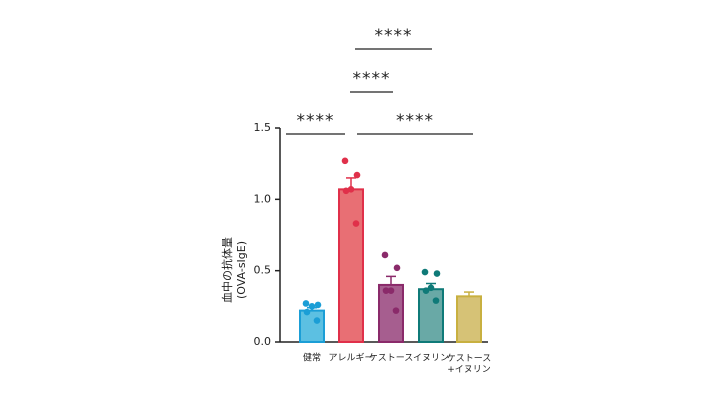  I want to click on x-tick-label: ケストース, so click(391, 358).